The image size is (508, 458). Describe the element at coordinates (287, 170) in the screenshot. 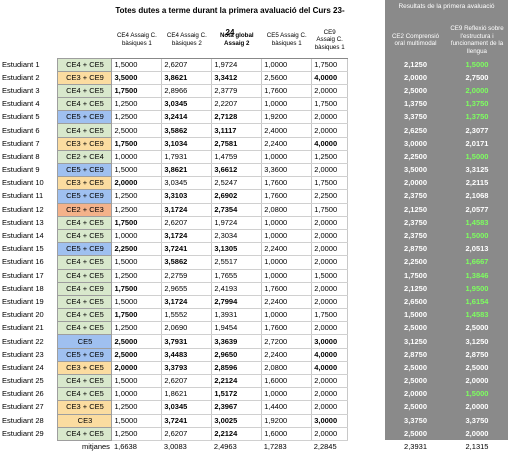

I see `grade-cell: 3,3600` at that location.